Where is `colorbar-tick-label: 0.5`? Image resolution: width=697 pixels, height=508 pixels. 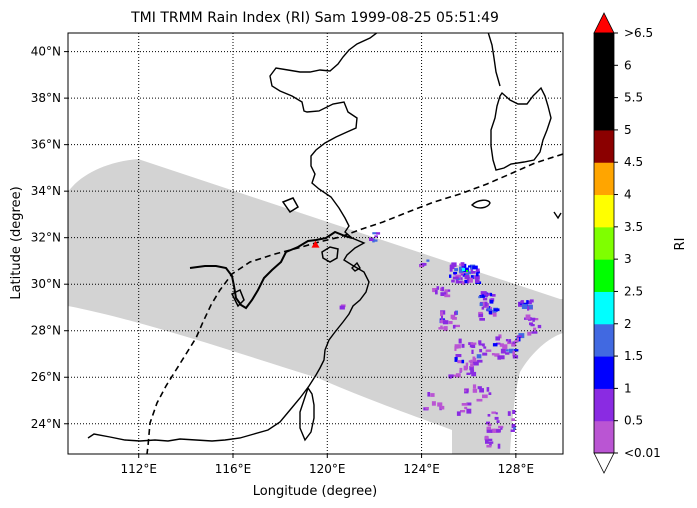 colorbar-tick-label: 0.5 is located at coordinates (633, 421).